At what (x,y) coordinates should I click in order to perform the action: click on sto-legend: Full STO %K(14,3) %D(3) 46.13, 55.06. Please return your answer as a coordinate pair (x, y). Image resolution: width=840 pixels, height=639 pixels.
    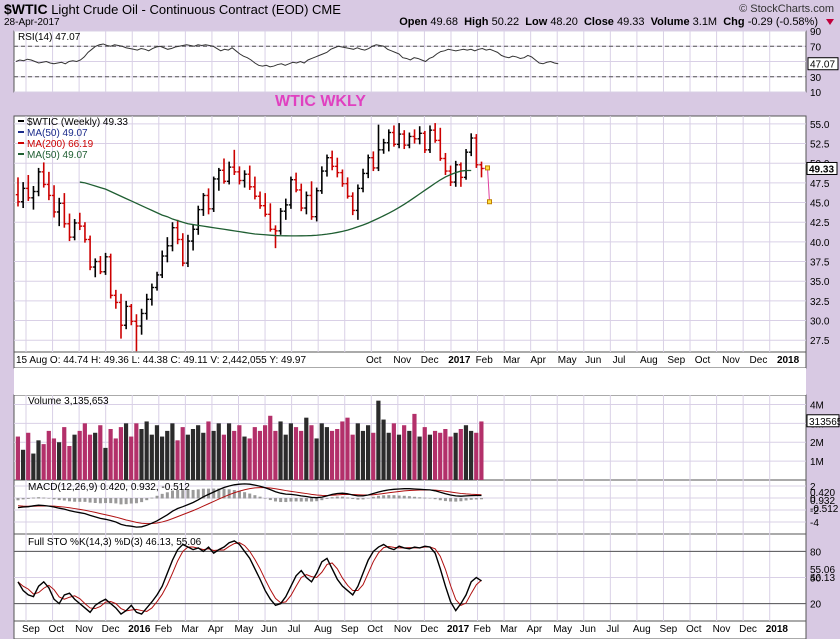
    Looking at the image, I should click on (115, 542).